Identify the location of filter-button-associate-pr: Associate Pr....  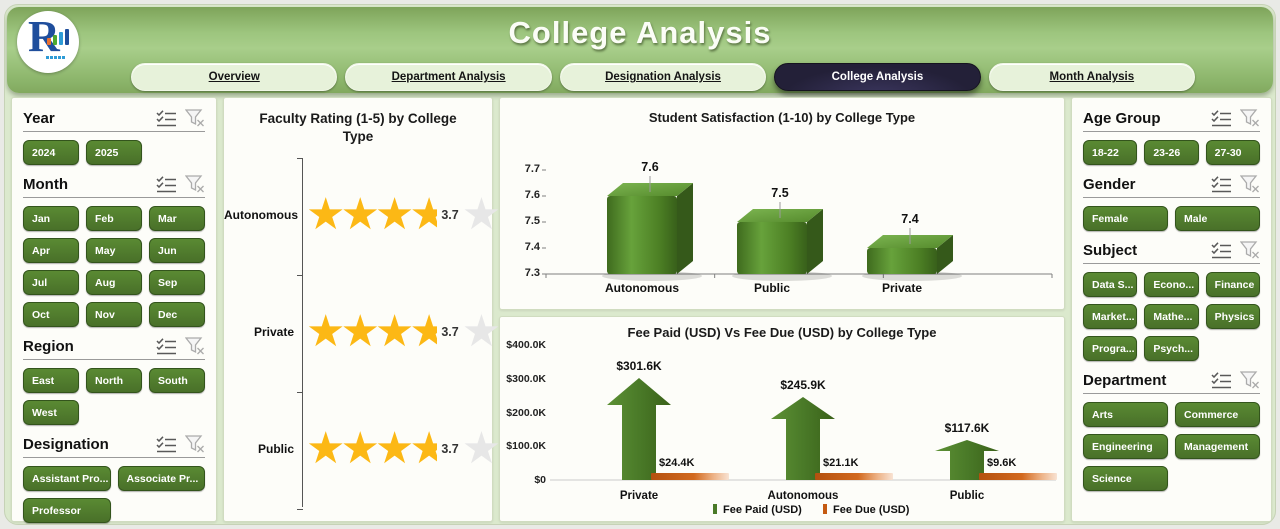
(161, 478).